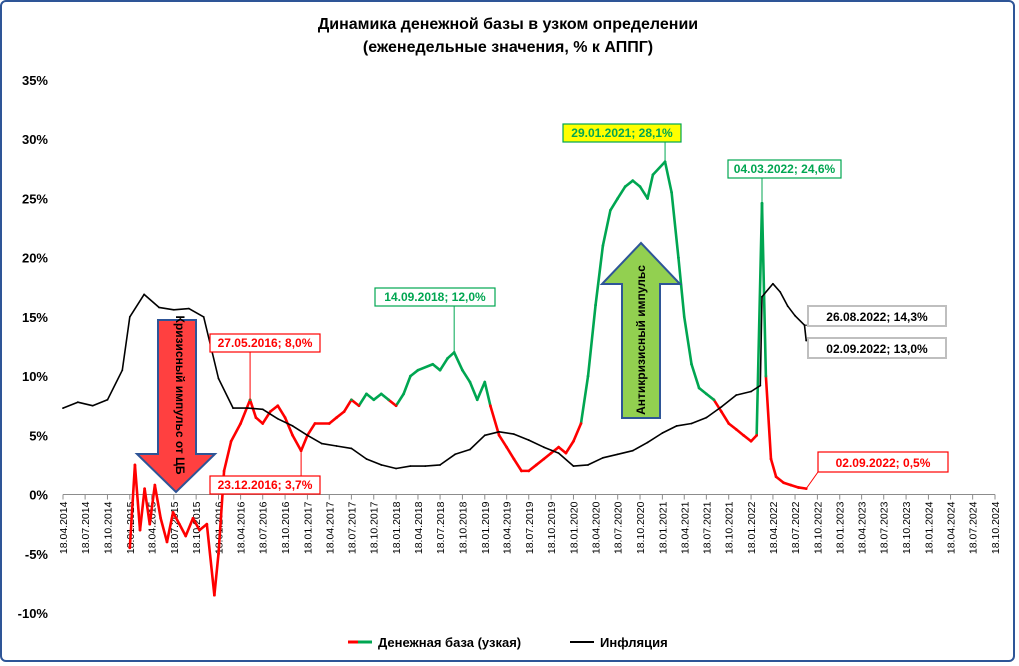 The image size is (1019, 666). I want to click on x-tick-label: 18.07.2016, so click(264, 527).